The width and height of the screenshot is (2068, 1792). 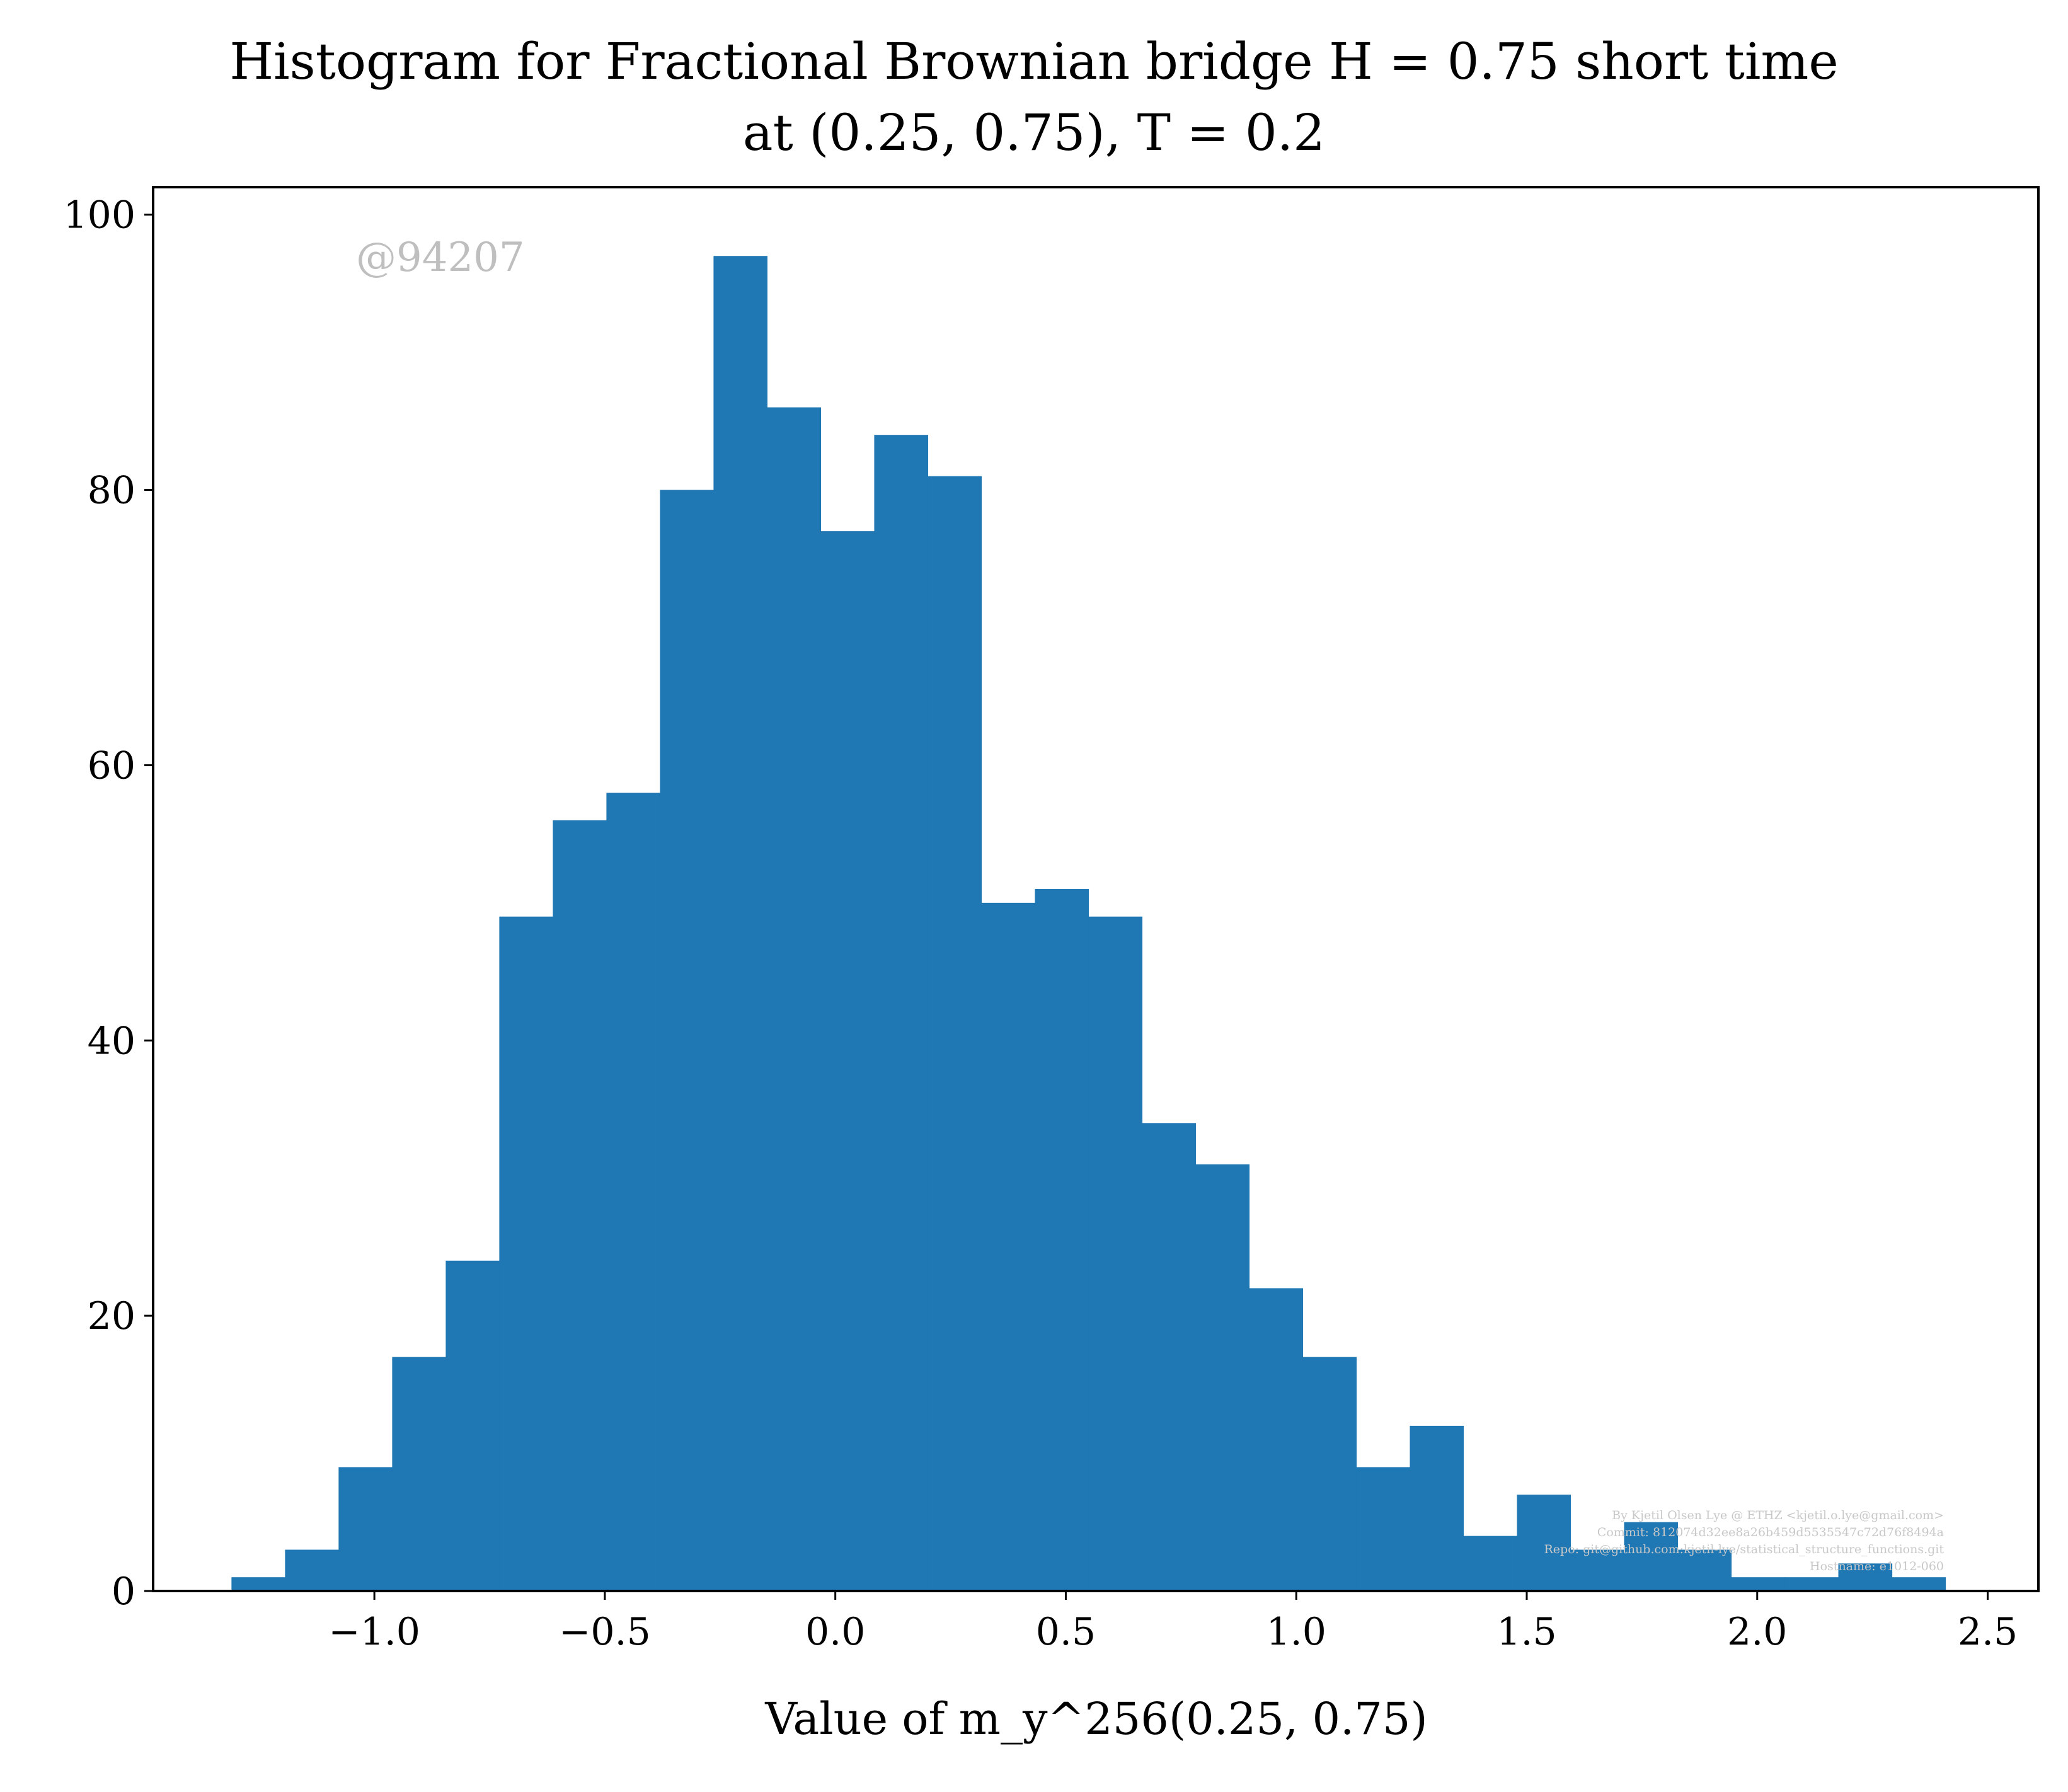 What do you see at coordinates (1988, 1632) in the screenshot?
I see `x-tick-label: 2.5` at bounding box center [1988, 1632].